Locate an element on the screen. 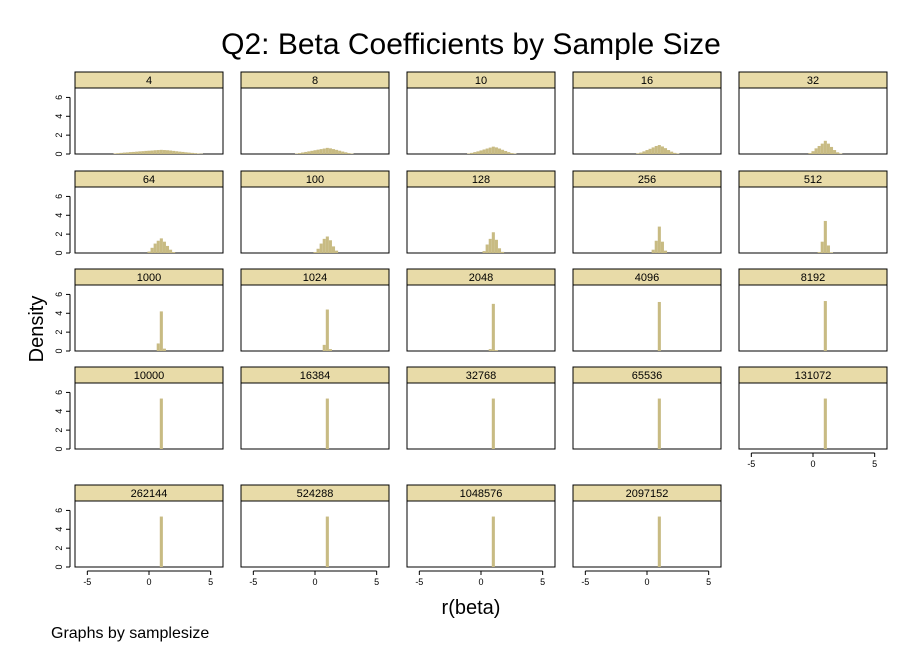  panel-strip-label: 4096 is located at coordinates (647, 278).